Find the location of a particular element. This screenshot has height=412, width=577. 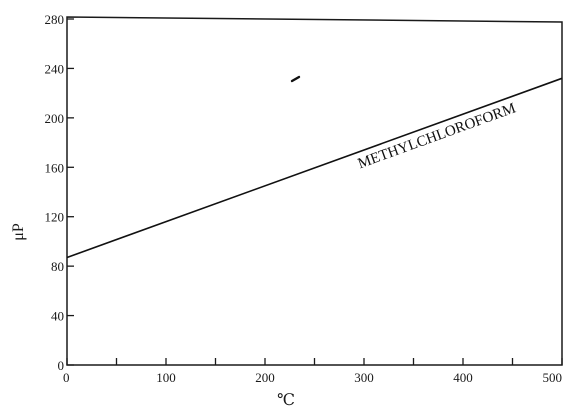

x-tick-label: 500 is located at coordinates (553, 377).